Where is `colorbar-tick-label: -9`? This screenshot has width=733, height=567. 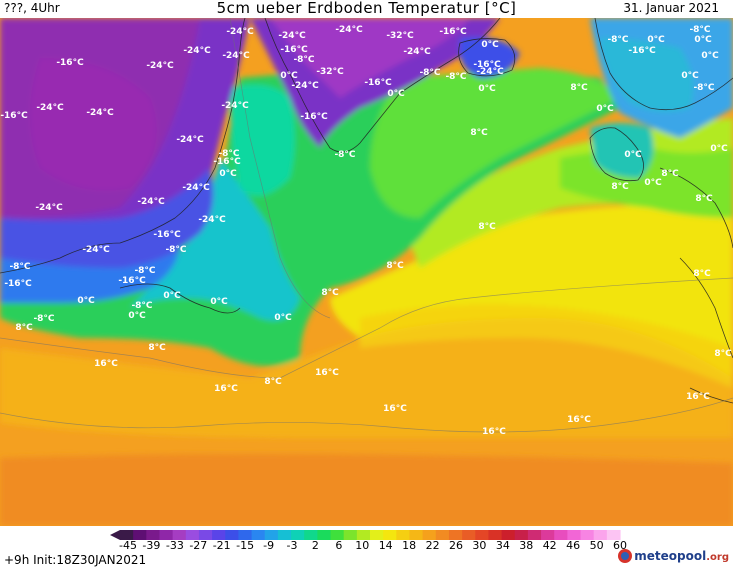
colorbar-tick-label: -9 is located at coordinates (269, 545).